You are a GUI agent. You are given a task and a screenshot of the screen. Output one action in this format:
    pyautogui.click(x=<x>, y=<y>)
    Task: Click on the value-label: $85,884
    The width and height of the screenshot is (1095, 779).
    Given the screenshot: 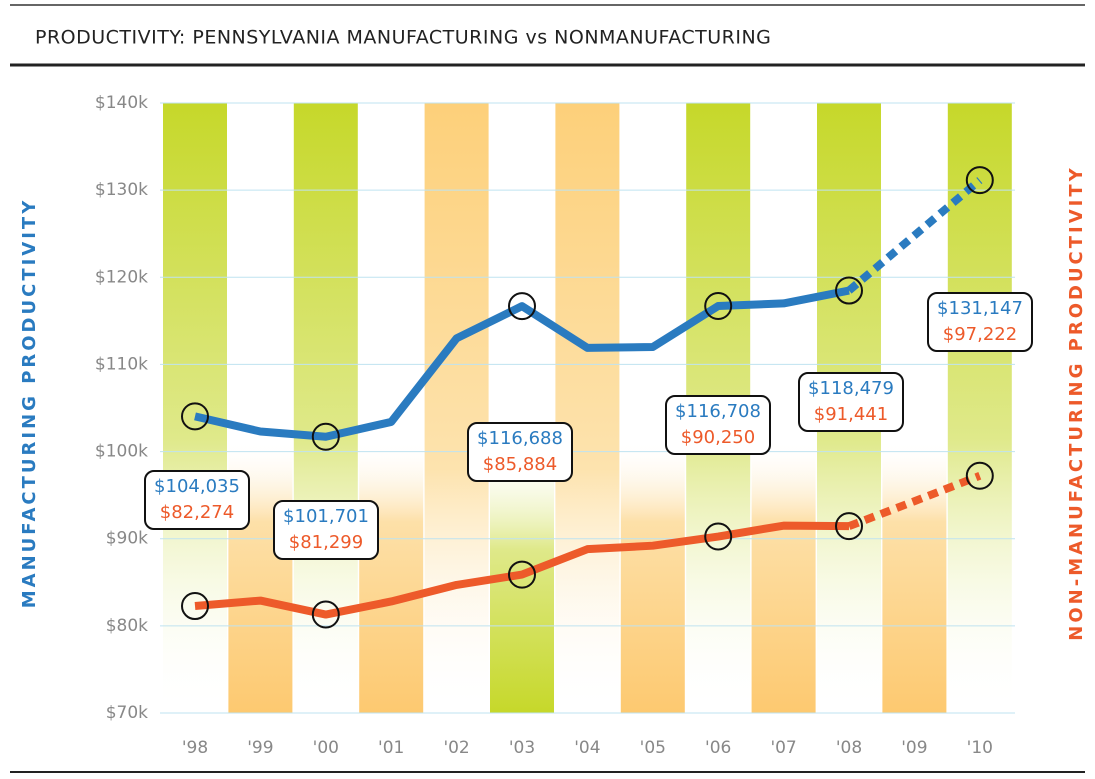 What is the action you would take?
    pyautogui.click(x=520, y=464)
    